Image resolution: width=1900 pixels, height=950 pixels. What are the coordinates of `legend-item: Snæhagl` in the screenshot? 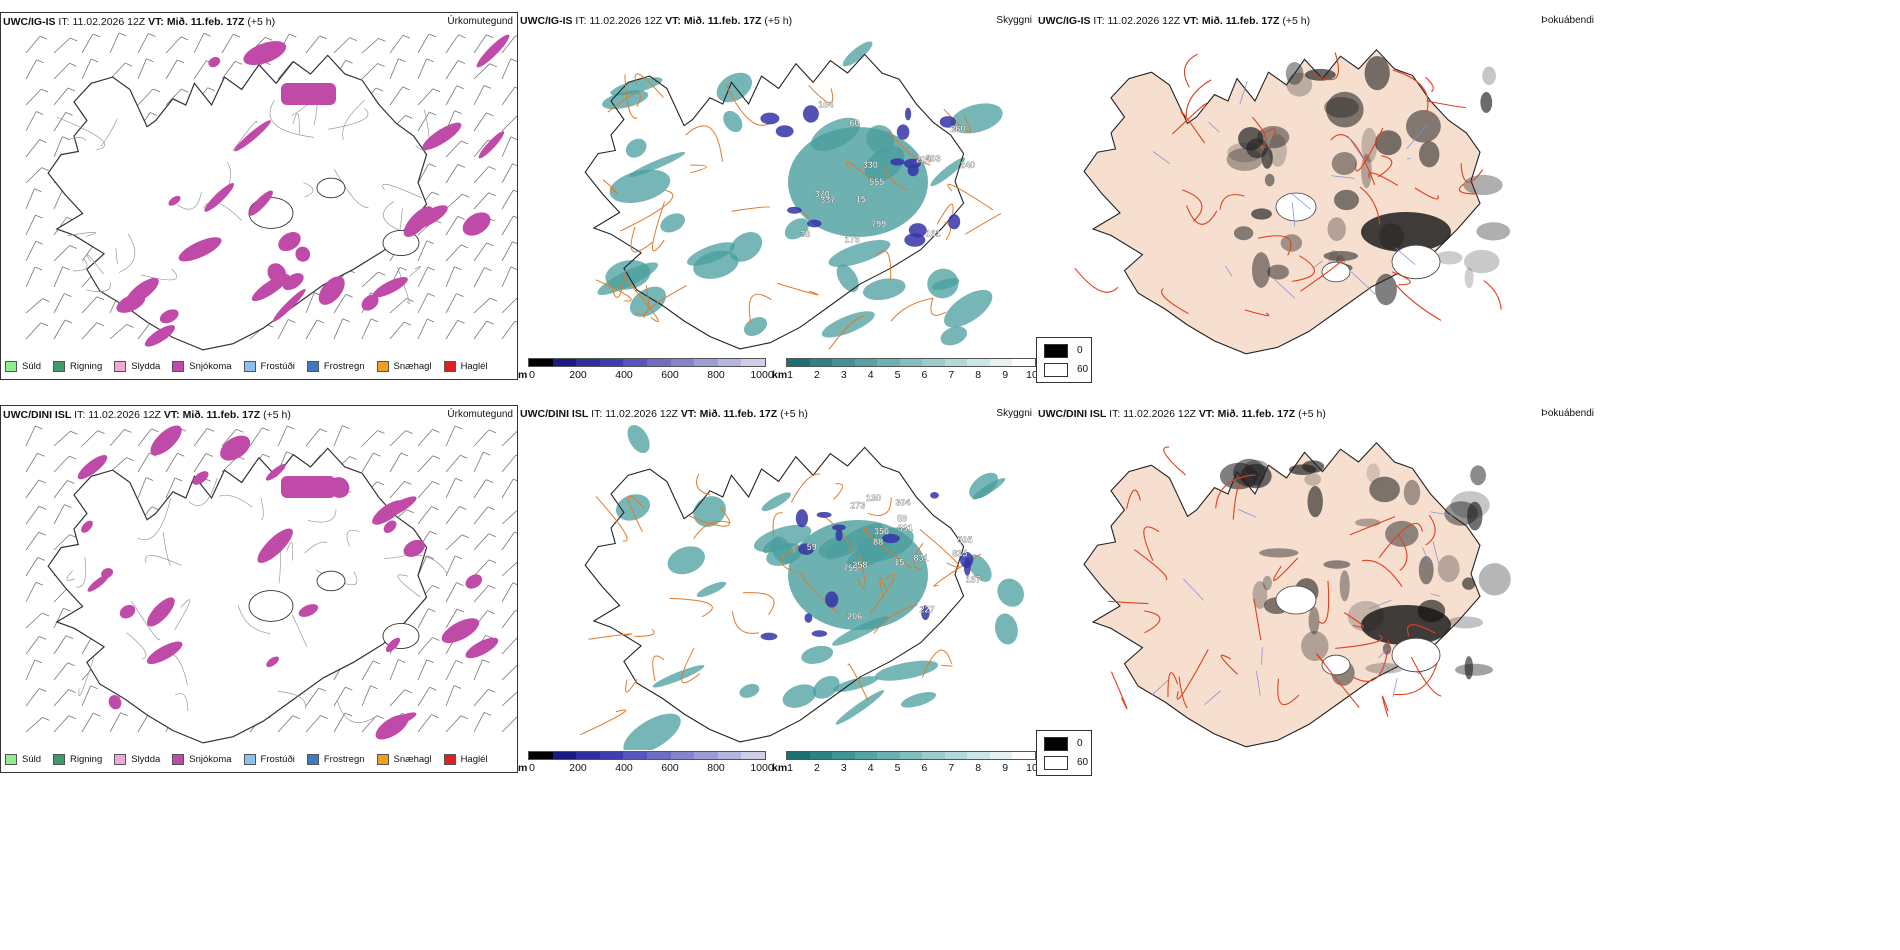 It's located at (404, 366).